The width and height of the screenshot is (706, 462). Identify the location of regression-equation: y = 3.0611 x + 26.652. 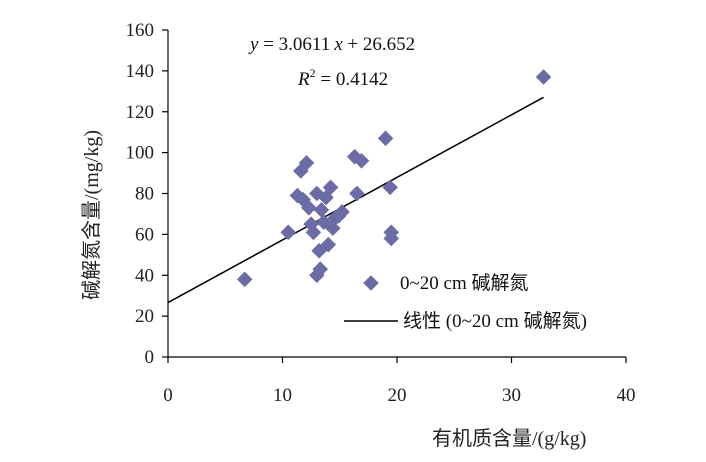
(331, 44).